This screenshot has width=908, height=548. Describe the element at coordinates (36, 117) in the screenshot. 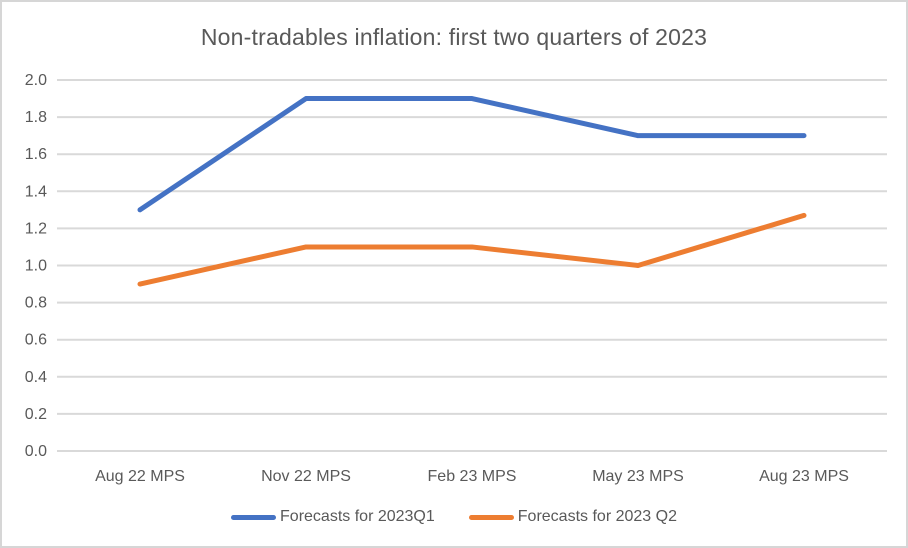

I see `y-tick-label: 1.8` at that location.